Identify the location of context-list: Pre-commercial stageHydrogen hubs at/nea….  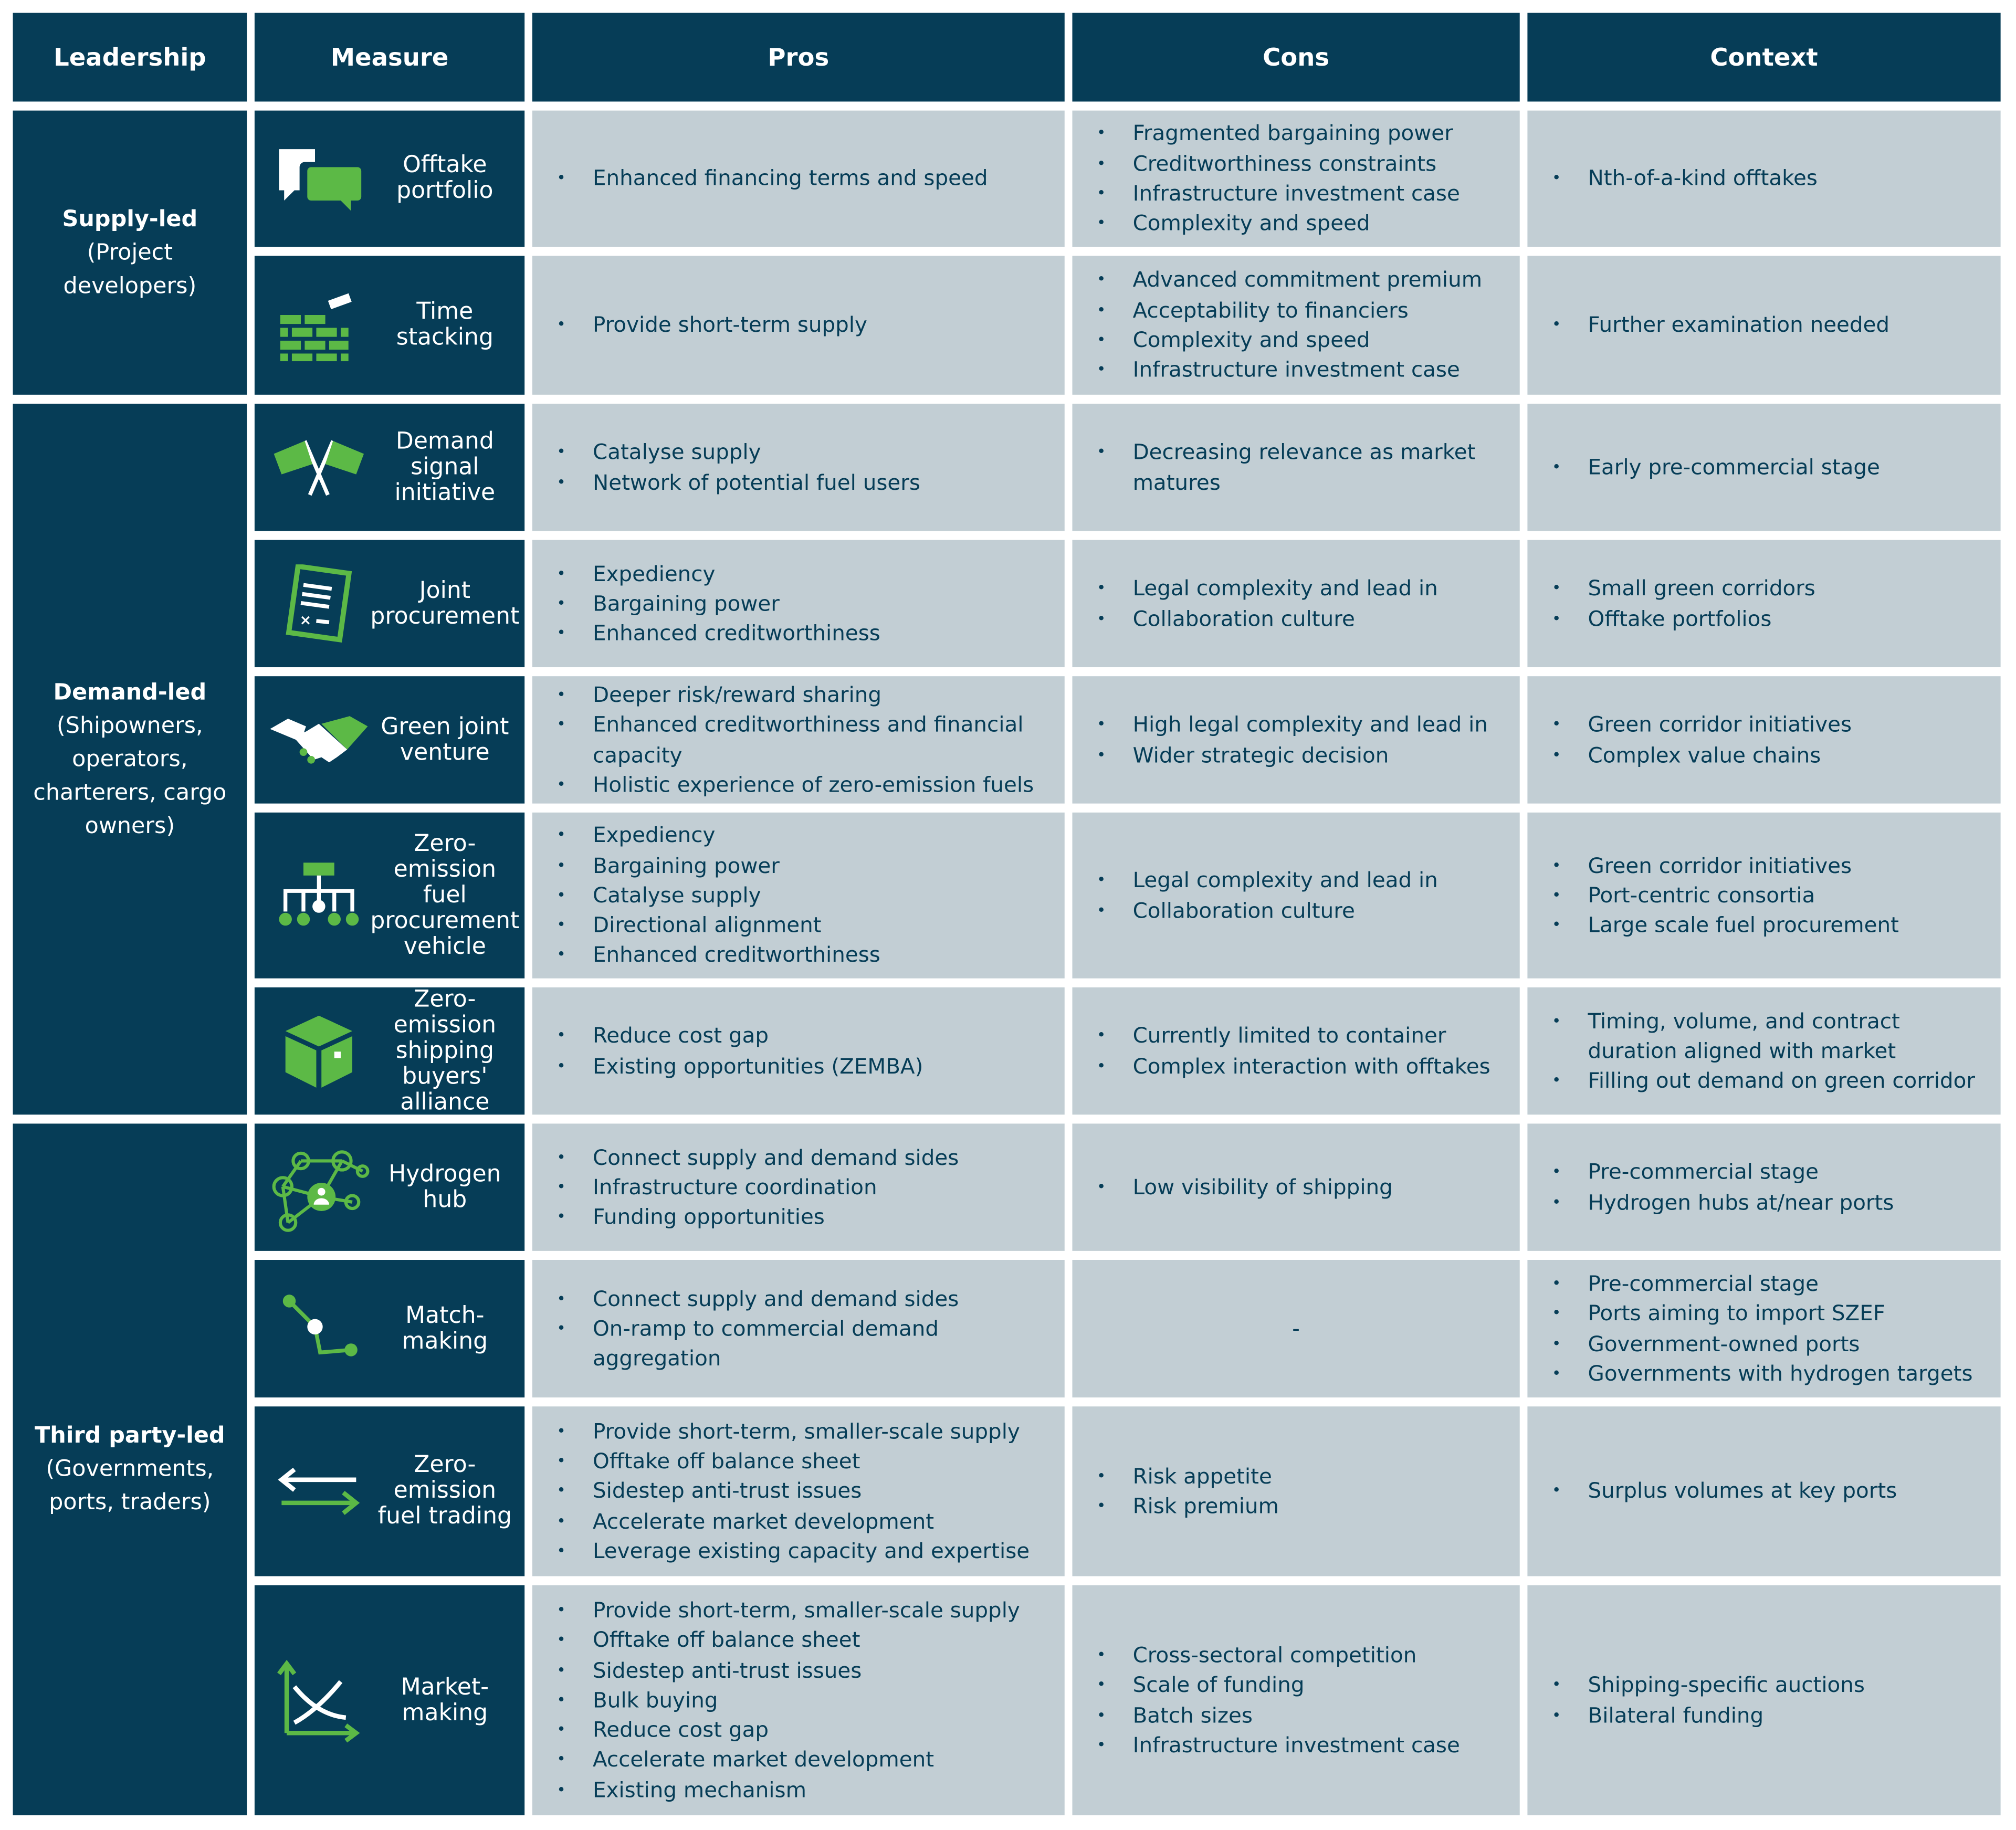
(1763, 1188).